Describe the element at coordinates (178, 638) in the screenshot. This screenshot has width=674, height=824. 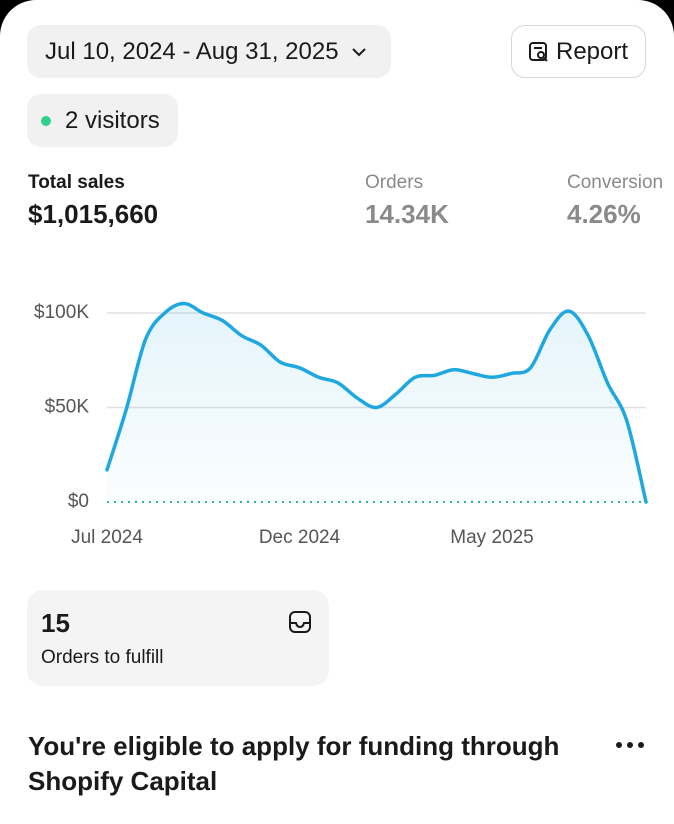
I see `fulfill-card: 15 Orders to fulfill` at that location.